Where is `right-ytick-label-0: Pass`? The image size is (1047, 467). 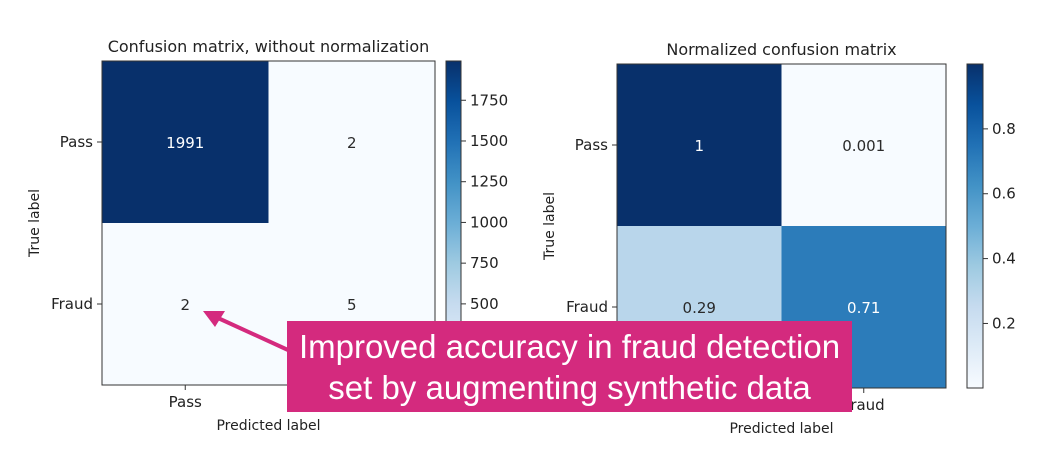
right-ytick-label-0: Pass is located at coordinates (591, 145).